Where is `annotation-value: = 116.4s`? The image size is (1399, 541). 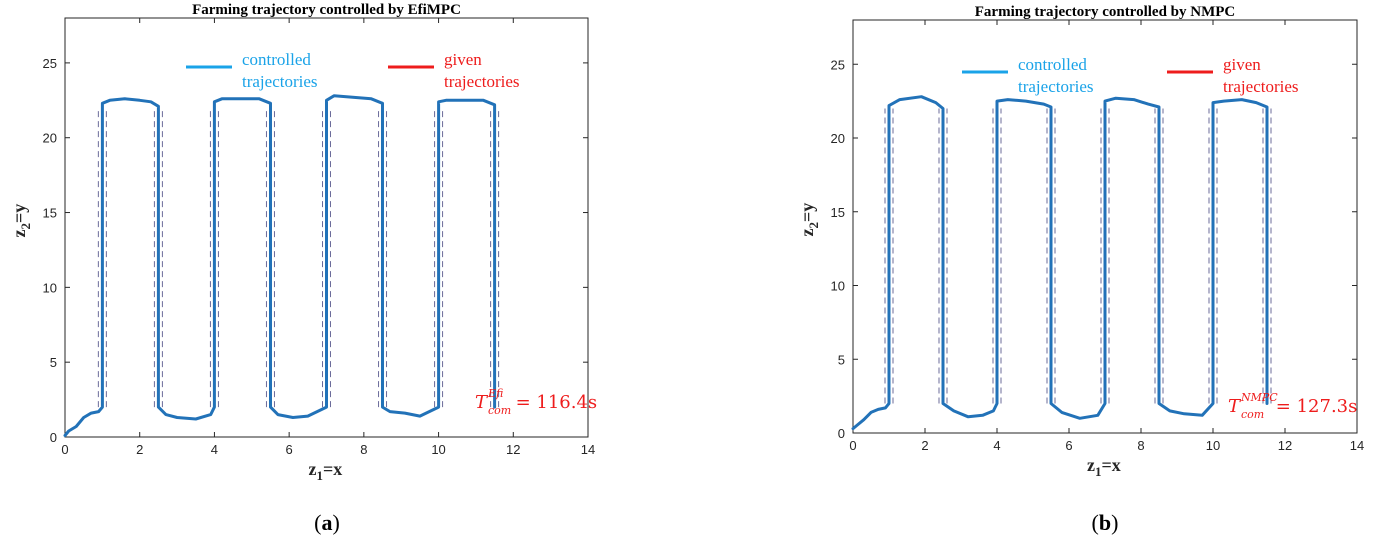
annotation-value: = 116.4s is located at coordinates (557, 402).